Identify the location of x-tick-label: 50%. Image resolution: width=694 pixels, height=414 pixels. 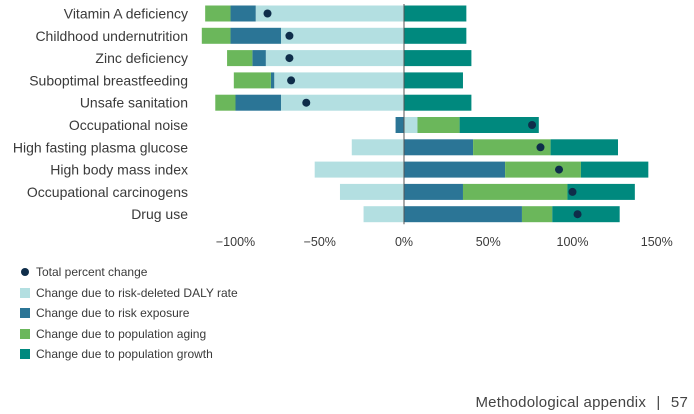
(488, 242).